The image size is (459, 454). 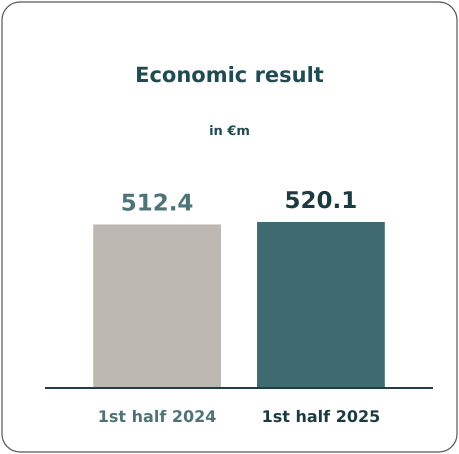 What do you see at coordinates (321, 201) in the screenshot?
I see `data-label: 520.1` at bounding box center [321, 201].